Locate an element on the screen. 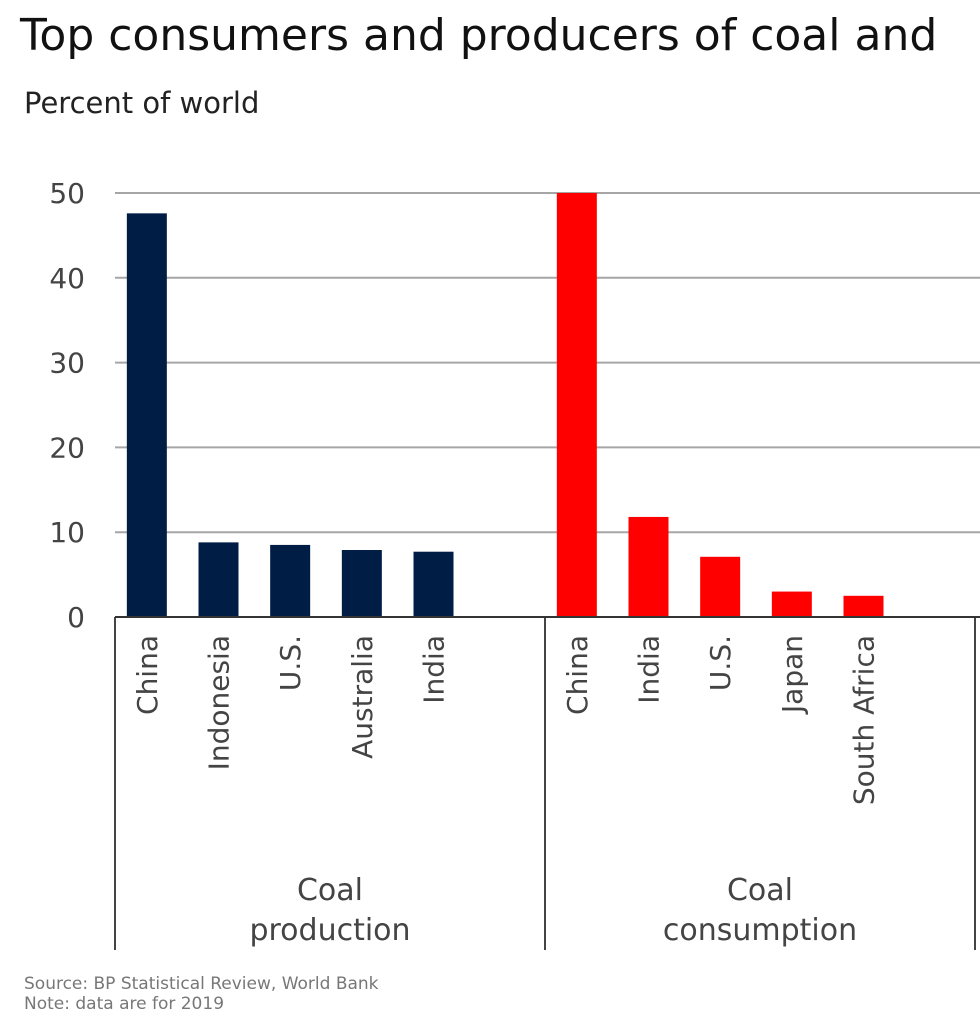  x-tick-label: South Africa is located at coordinates (864, 720).